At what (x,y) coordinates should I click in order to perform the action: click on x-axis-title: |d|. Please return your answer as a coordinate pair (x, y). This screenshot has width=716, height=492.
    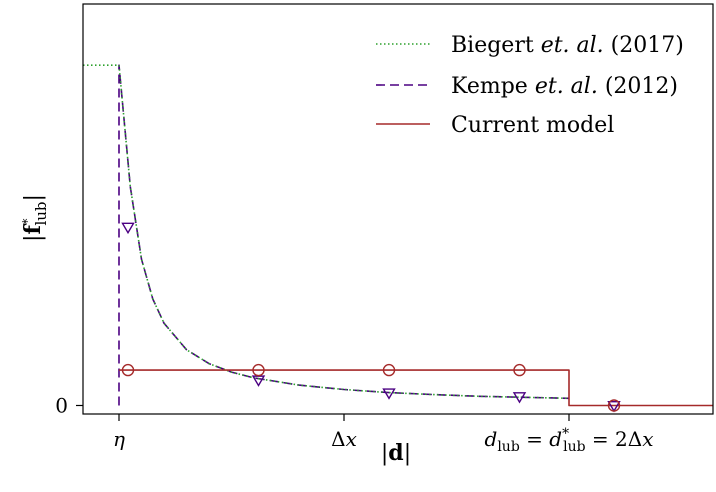
    Looking at the image, I should click on (396, 453).